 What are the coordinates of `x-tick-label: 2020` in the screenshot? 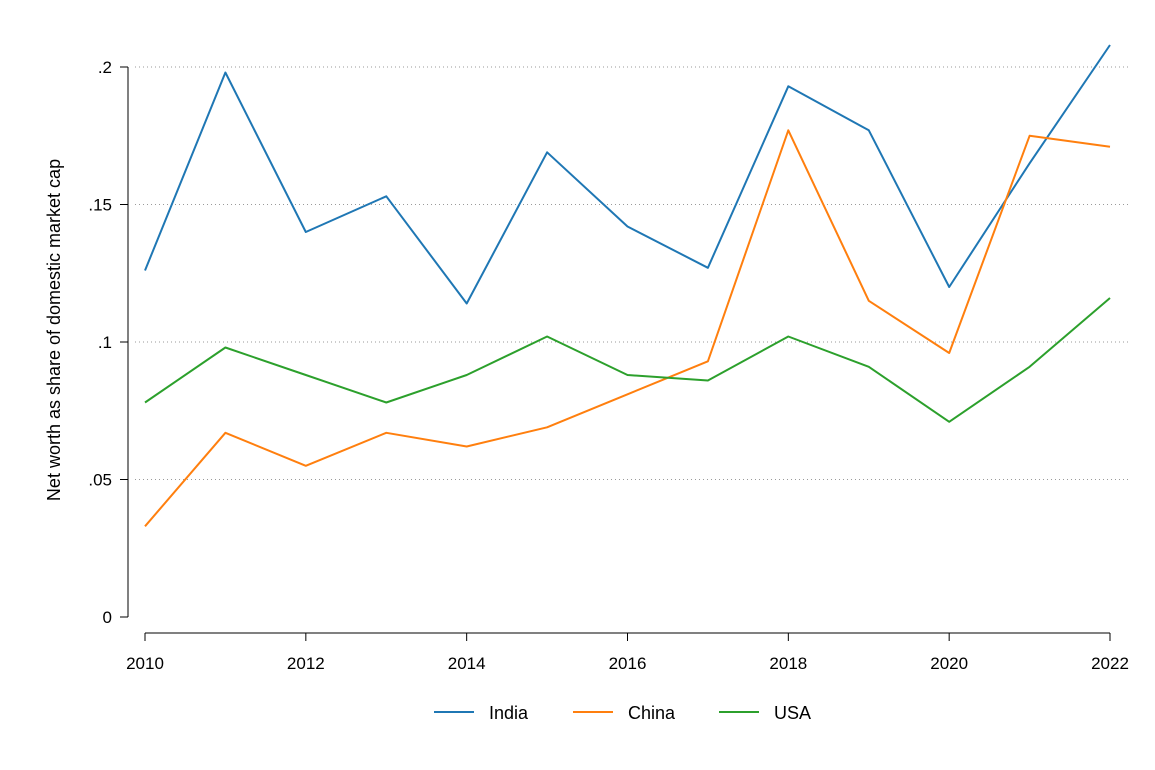 It's located at (949, 663).